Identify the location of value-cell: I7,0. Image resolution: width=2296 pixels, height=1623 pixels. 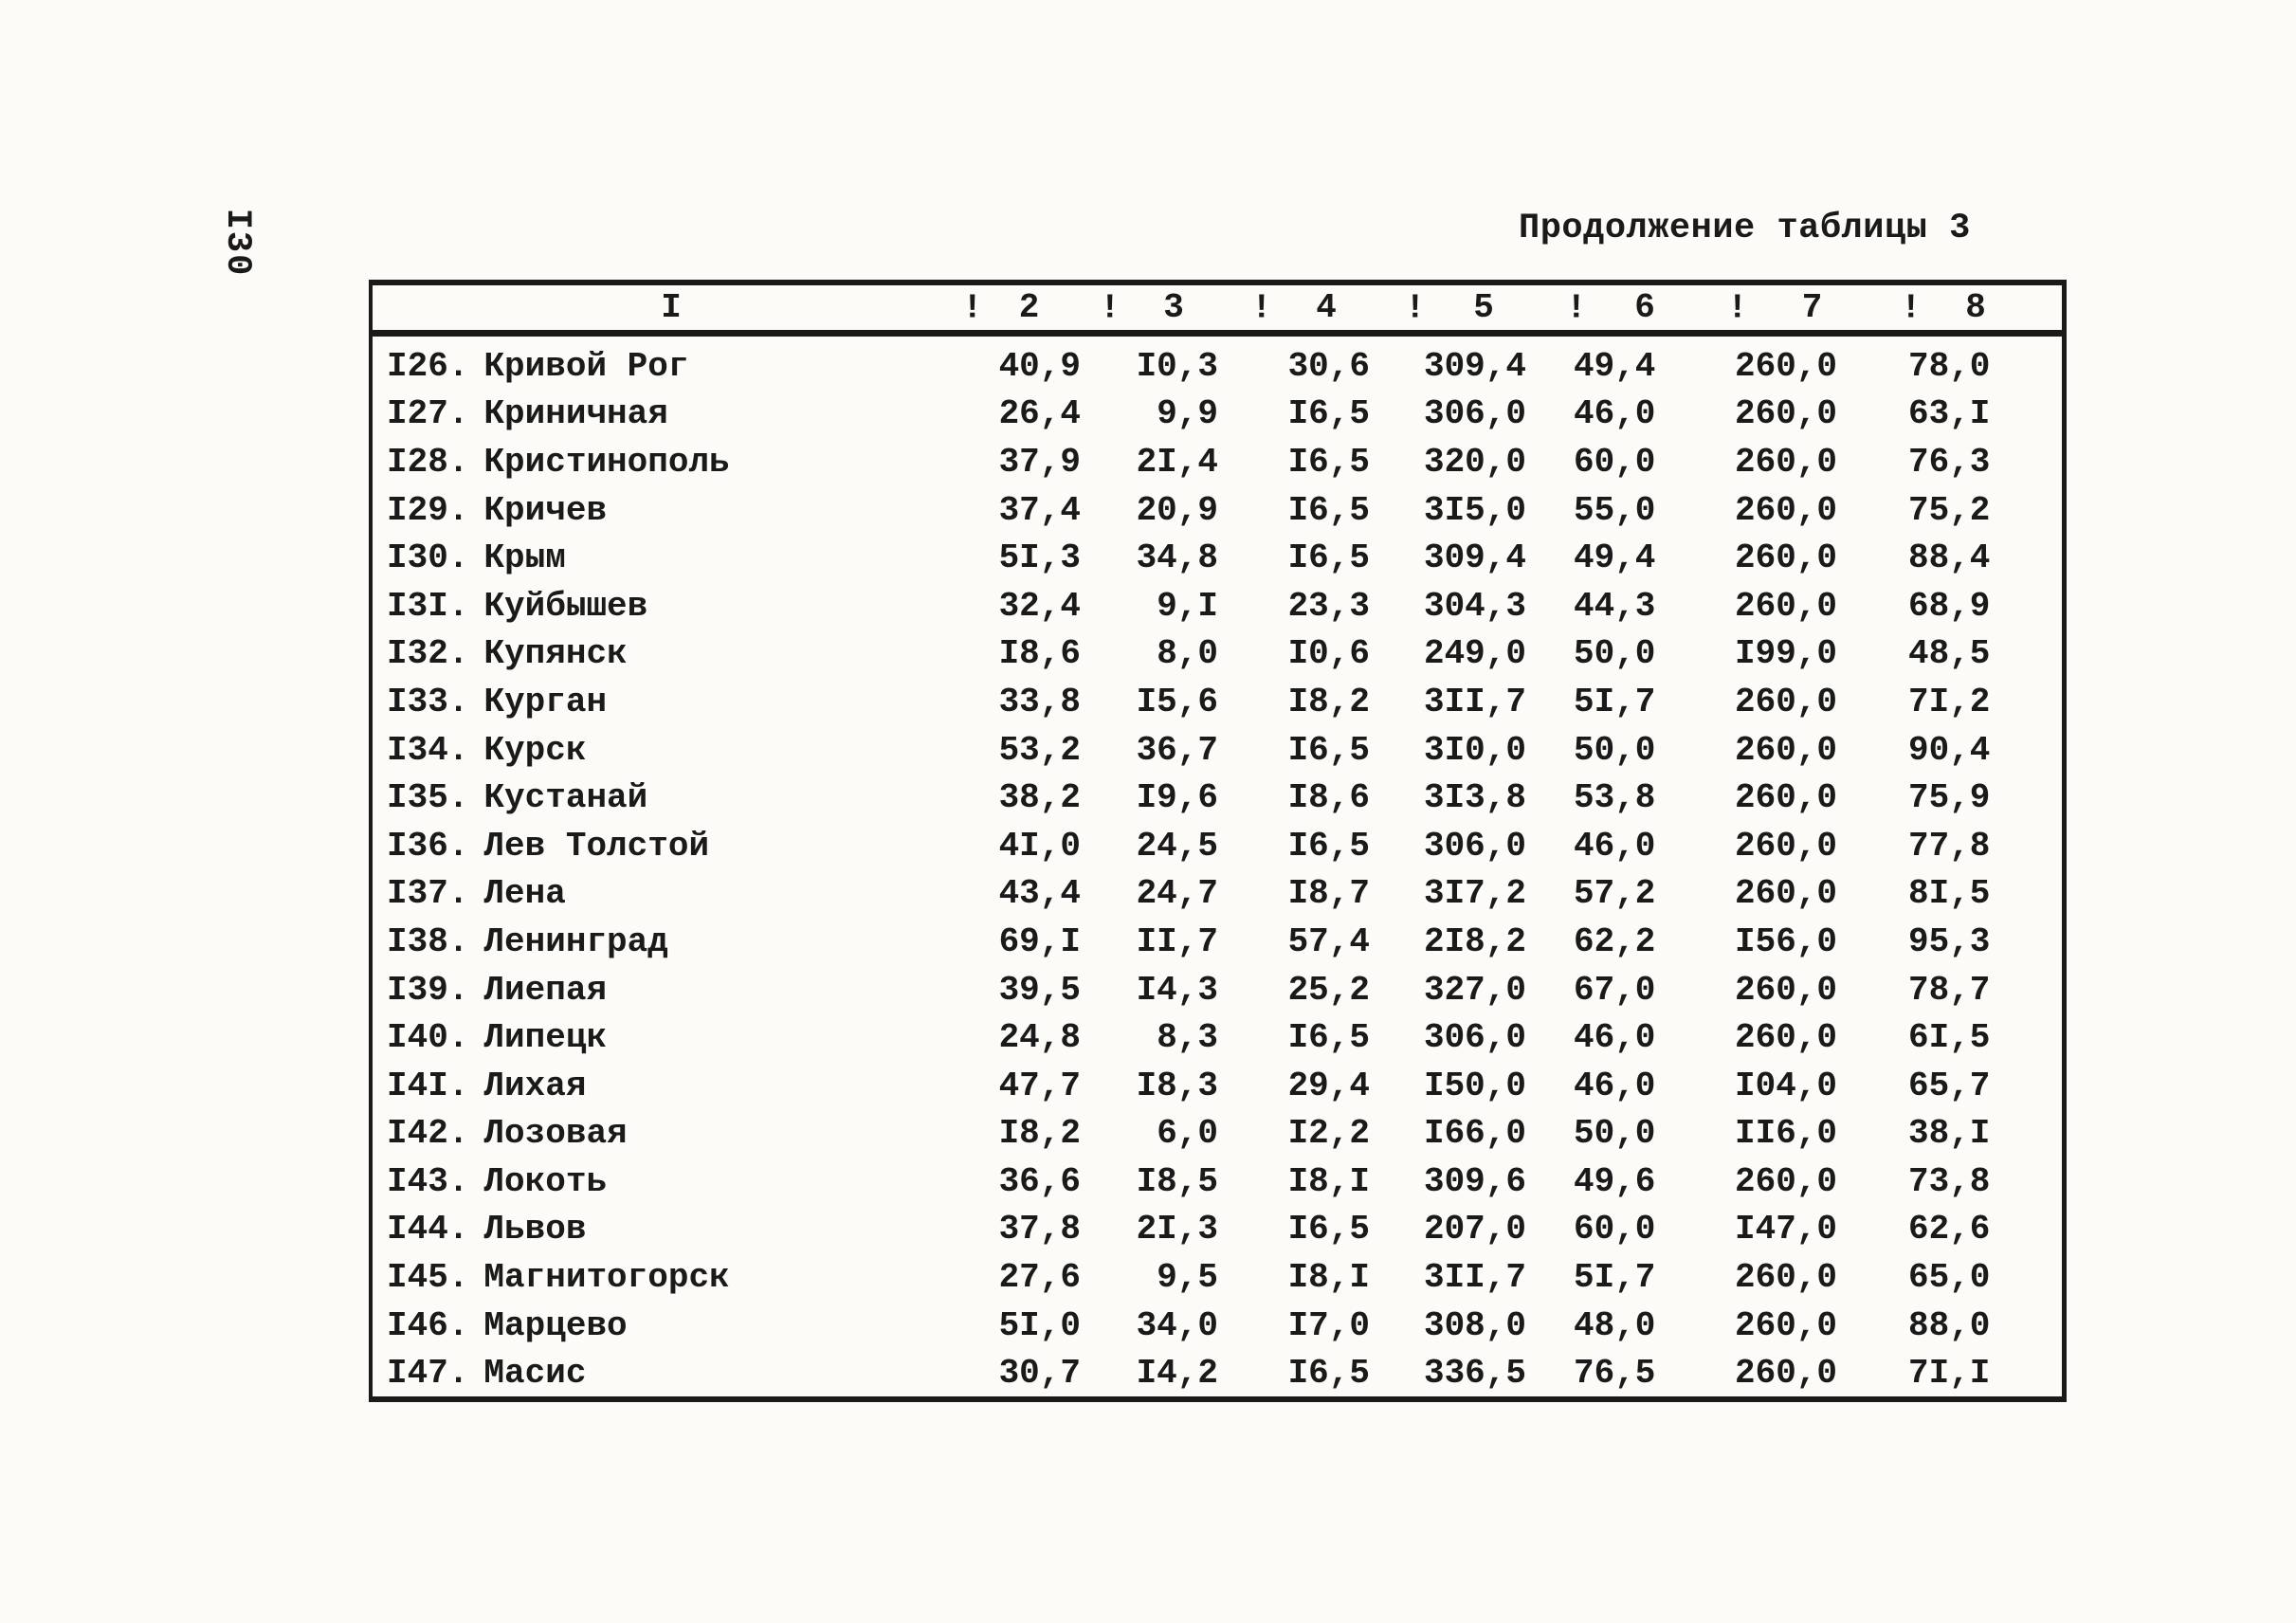
(1328, 1325).